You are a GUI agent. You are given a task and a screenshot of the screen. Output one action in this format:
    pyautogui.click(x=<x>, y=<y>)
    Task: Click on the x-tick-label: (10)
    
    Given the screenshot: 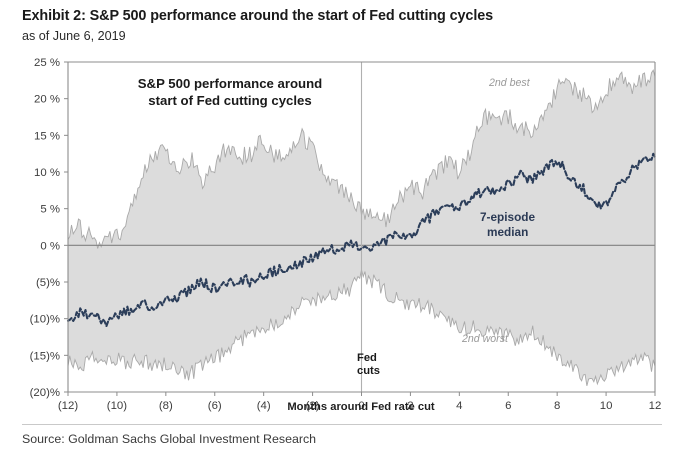 What is the action you would take?
    pyautogui.click(x=117, y=406)
    